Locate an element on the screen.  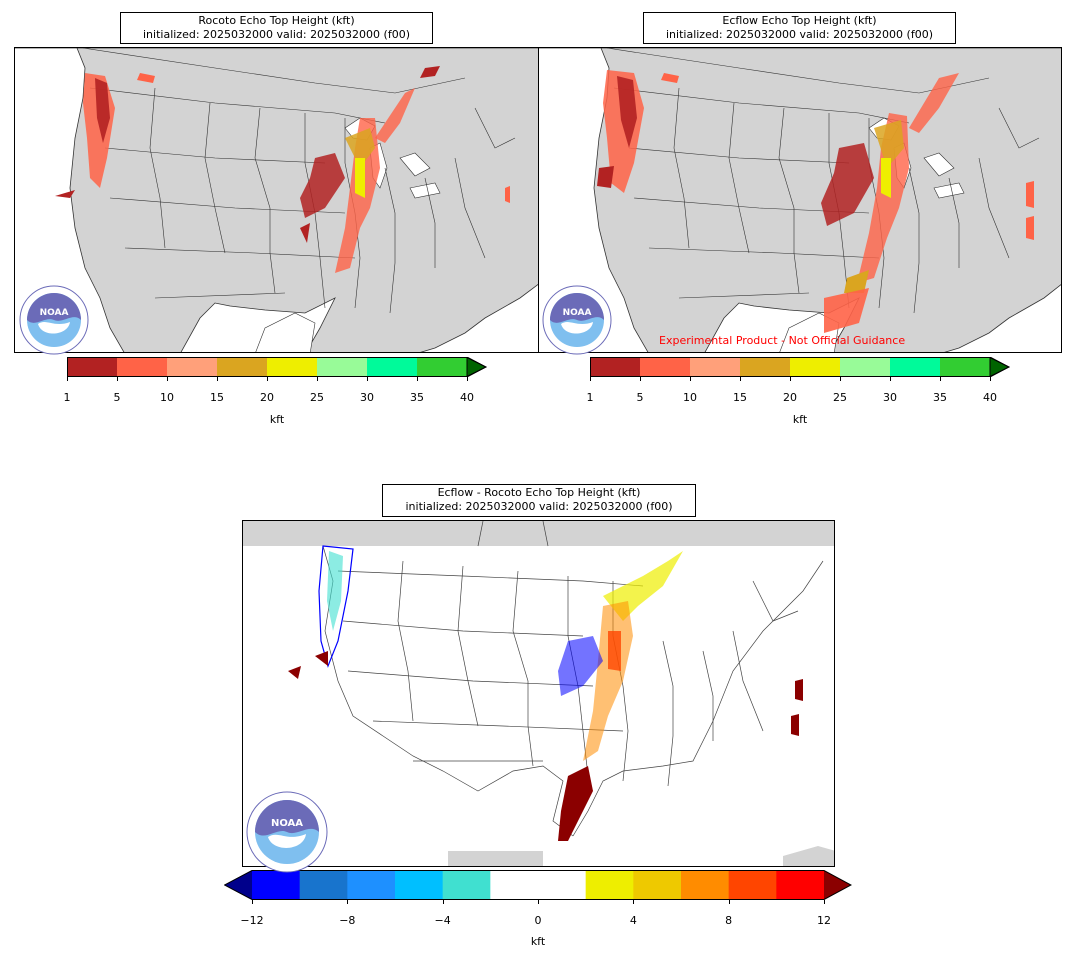
rocoto-colorbar-outline is located at coordinates (277, 367).